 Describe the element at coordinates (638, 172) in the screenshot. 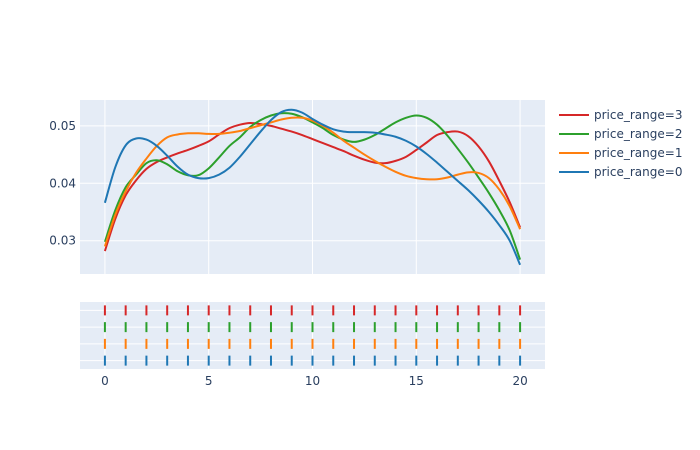

I see `legend-label: price_range=0` at that location.